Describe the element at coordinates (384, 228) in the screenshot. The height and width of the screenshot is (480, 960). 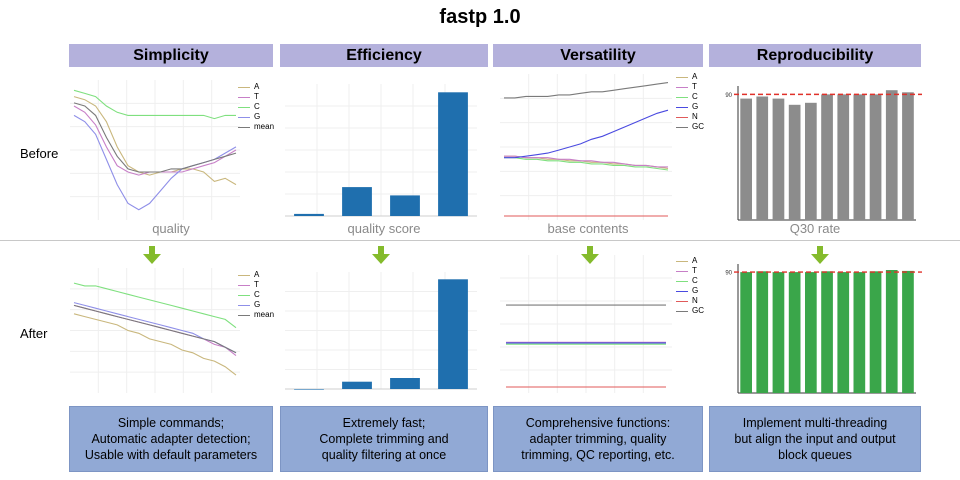
I see `caption-quality-score: quality score` at that location.